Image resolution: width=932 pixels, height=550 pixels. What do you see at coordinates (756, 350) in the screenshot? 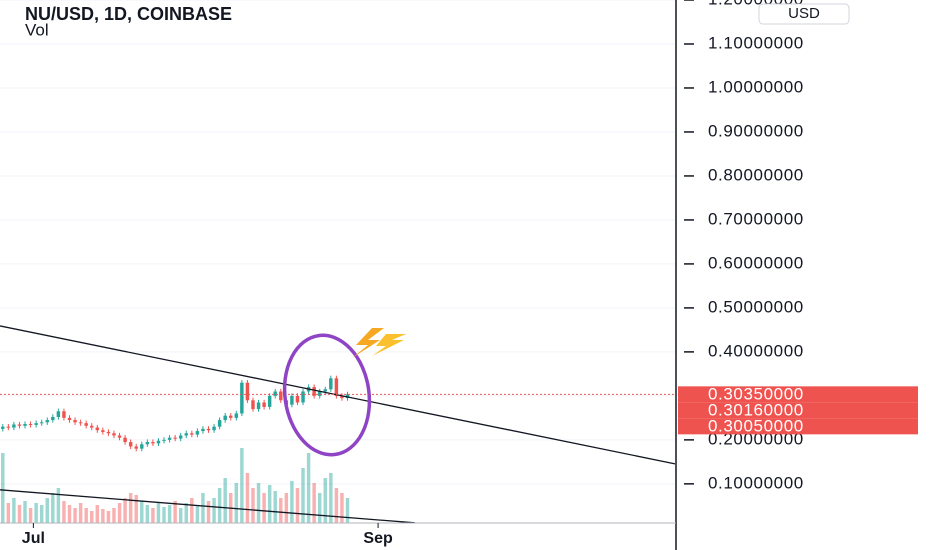
I see `y-tick-label: 0.40000000` at bounding box center [756, 350].